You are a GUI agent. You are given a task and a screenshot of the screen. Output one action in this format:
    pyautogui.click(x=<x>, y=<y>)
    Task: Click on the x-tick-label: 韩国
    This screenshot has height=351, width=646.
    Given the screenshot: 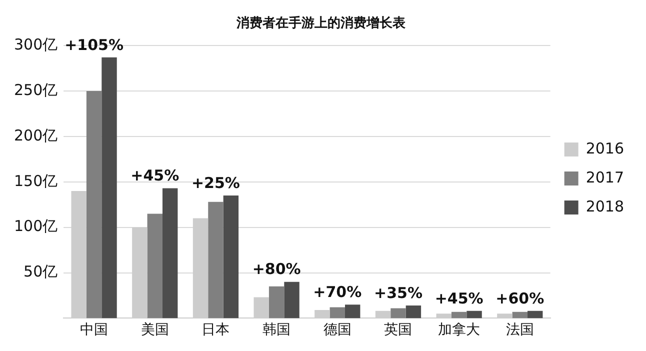 What is the action you would take?
    pyautogui.click(x=276, y=330)
    